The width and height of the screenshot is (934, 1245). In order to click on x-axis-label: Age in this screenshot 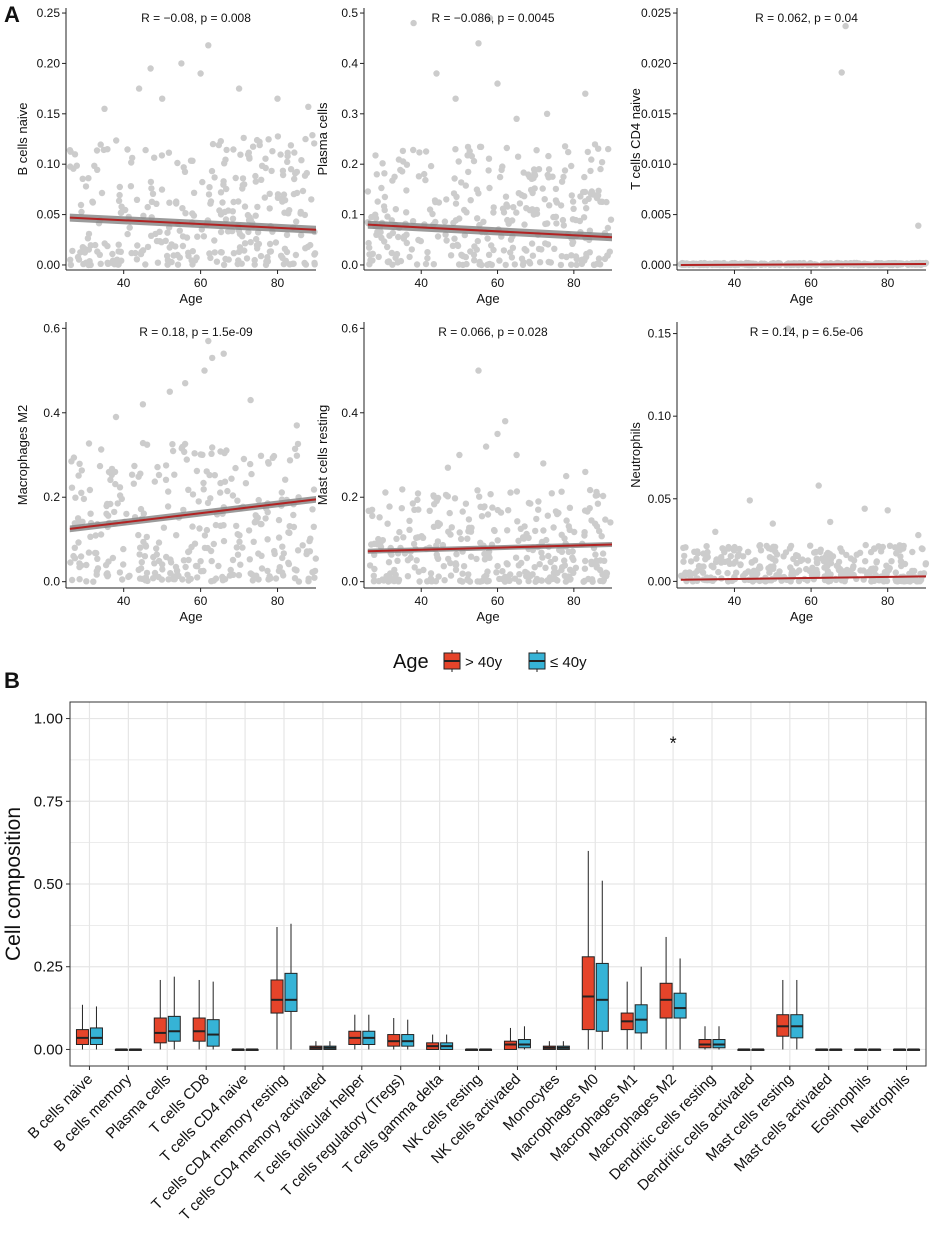, I will do `click(801, 616)`.